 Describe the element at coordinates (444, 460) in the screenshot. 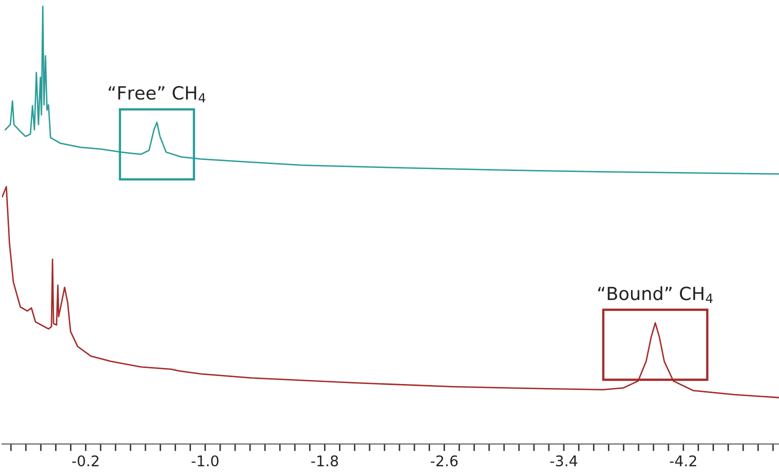

I see `x-tick-label: -2.6` at that location.